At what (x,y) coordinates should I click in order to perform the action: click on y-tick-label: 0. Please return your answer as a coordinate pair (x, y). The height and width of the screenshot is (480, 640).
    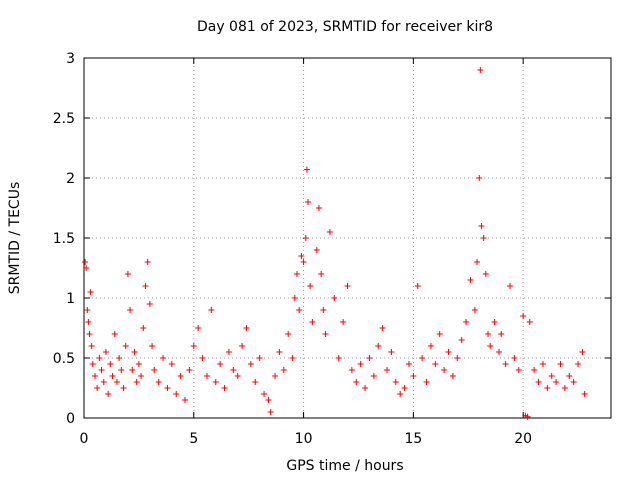
    Looking at the image, I should click on (70, 419).